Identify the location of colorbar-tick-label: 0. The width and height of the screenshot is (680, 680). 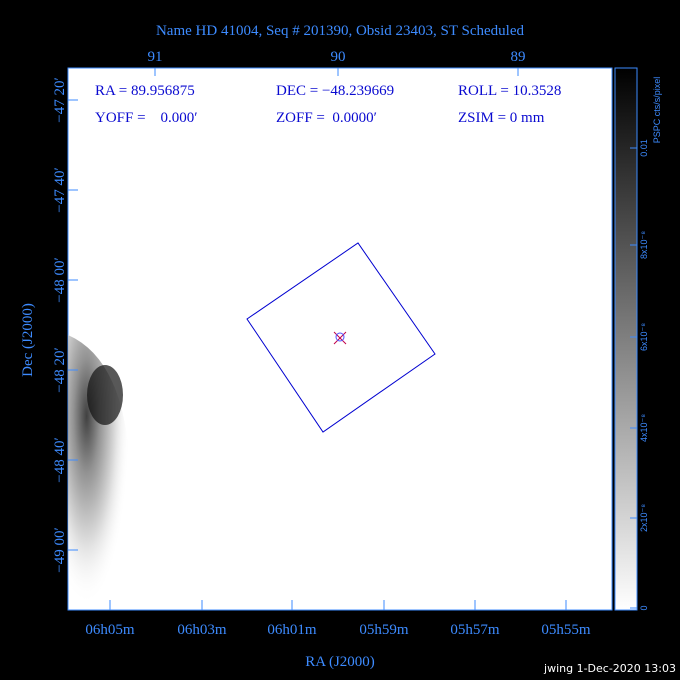
(644, 607).